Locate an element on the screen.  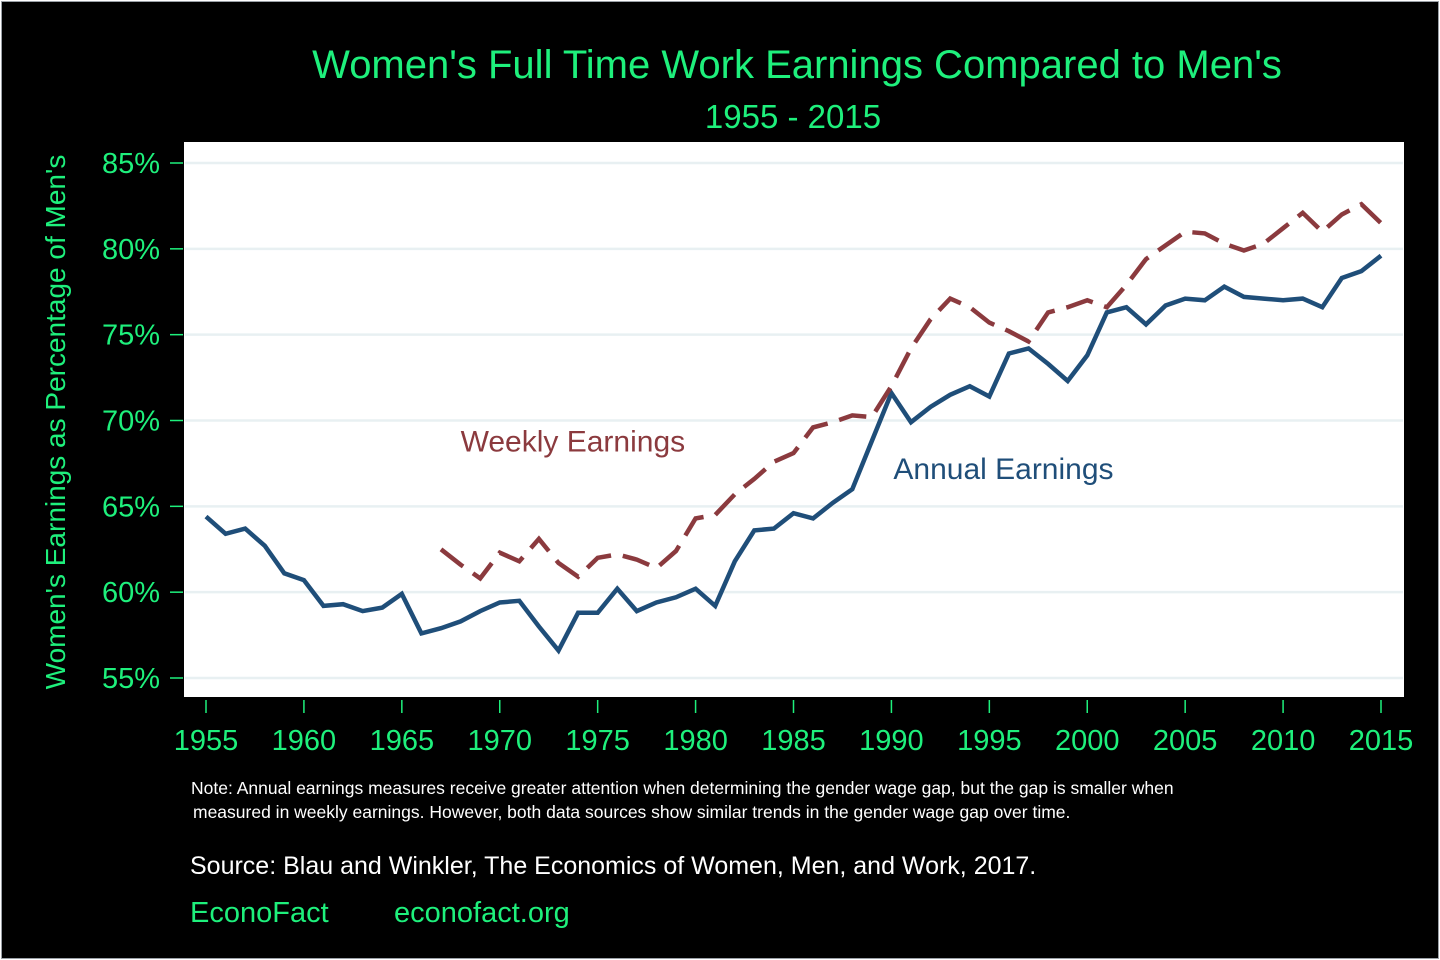
x-tick-label: 2000 is located at coordinates (1087, 741).